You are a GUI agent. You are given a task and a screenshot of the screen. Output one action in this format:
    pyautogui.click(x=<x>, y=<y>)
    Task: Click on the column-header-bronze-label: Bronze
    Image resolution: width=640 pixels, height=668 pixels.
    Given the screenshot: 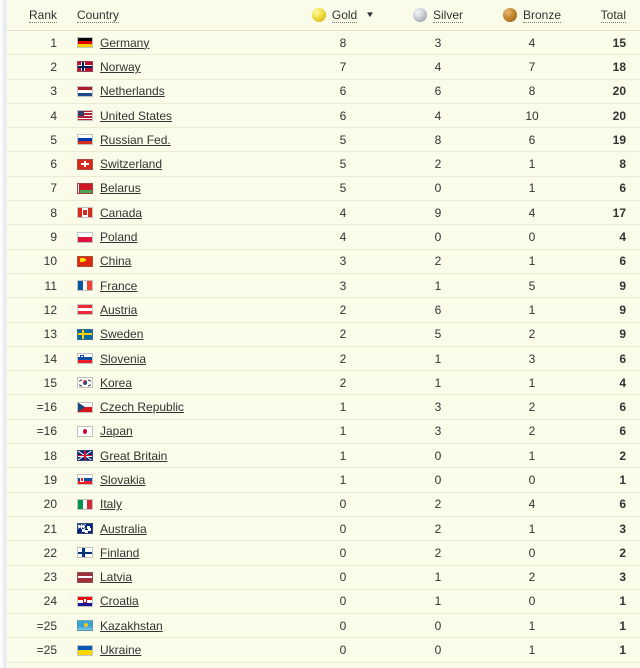 What is the action you would take?
    pyautogui.click(x=542, y=15)
    